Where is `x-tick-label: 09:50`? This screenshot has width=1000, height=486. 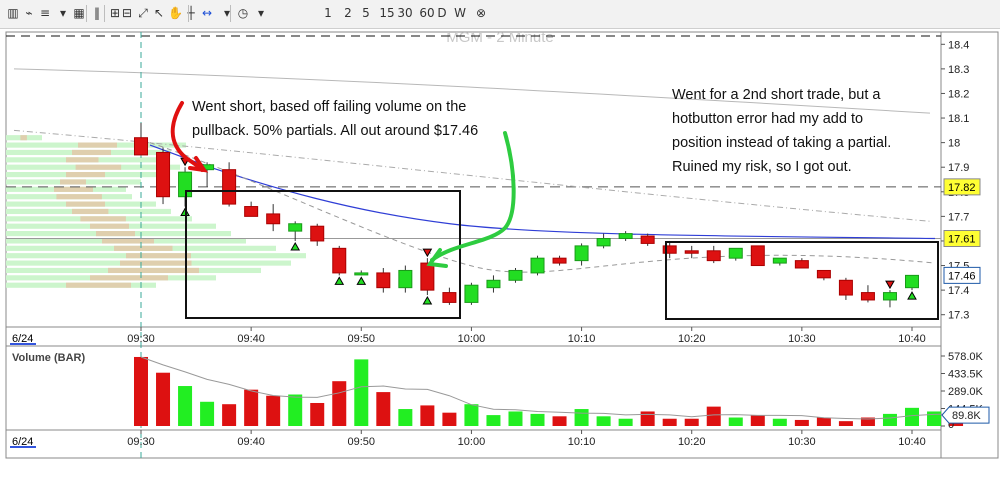
x-tick-label: 09:50 is located at coordinates (362, 442).